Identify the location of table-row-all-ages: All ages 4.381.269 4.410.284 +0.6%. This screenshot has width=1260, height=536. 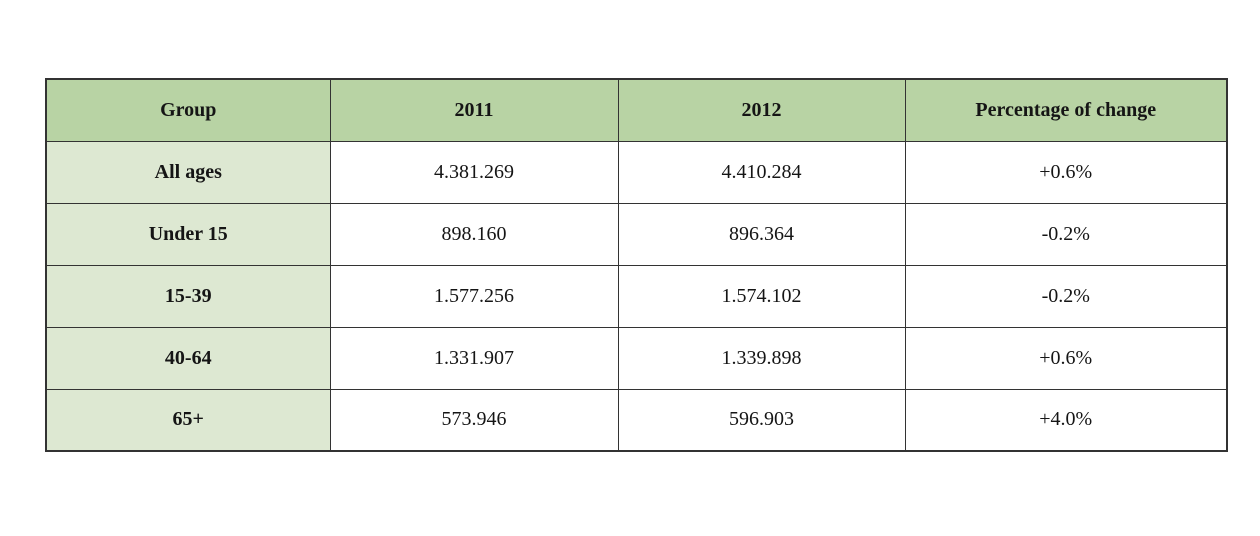
(636, 172).